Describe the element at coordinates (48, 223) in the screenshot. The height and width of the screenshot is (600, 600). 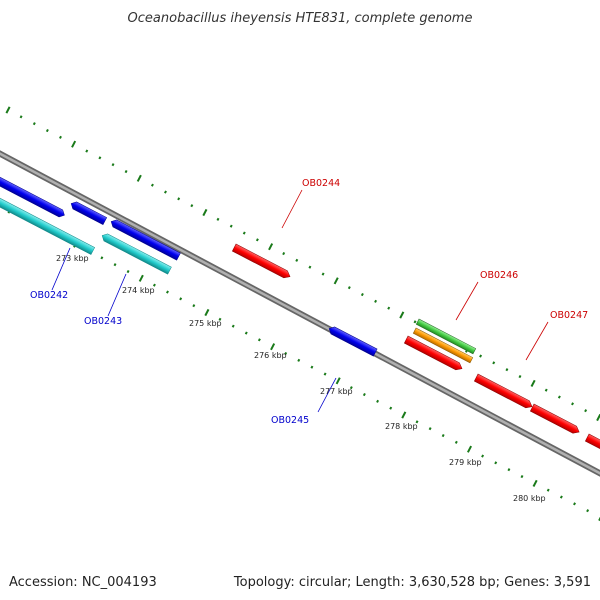
I see `gene-cyan-1-feature` at that location.